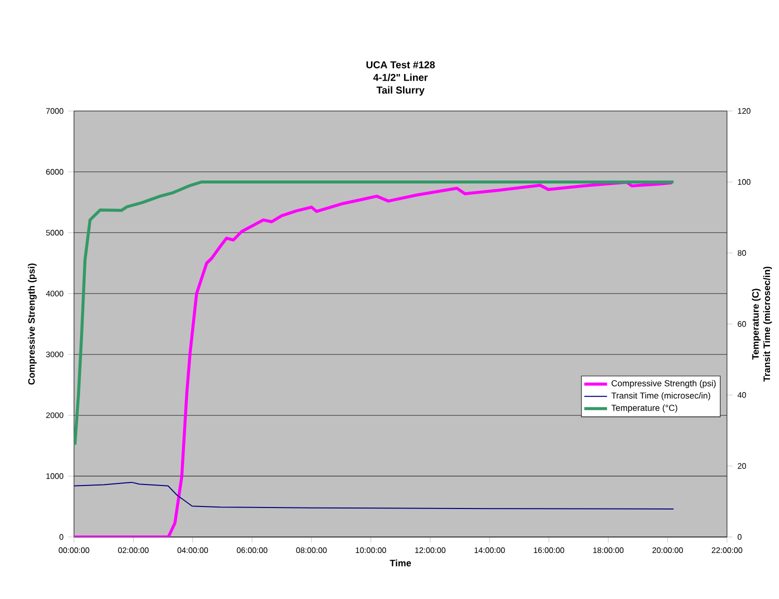 The height and width of the screenshot is (599, 779). I want to click on y2-tick-label: 20, so click(742, 466).